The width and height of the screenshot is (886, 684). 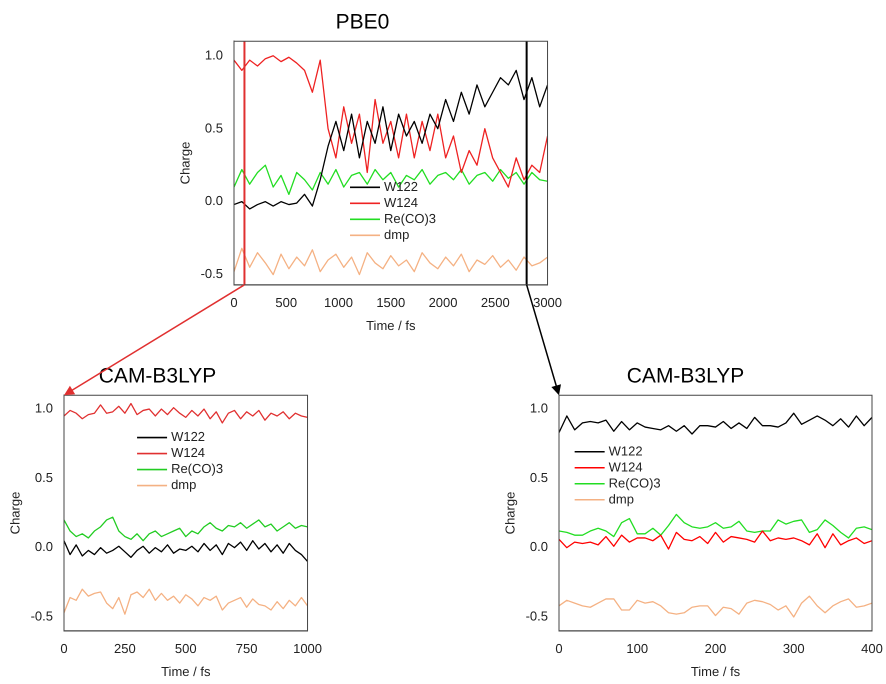 I want to click on x-tick-label: 1500, so click(x=391, y=302).